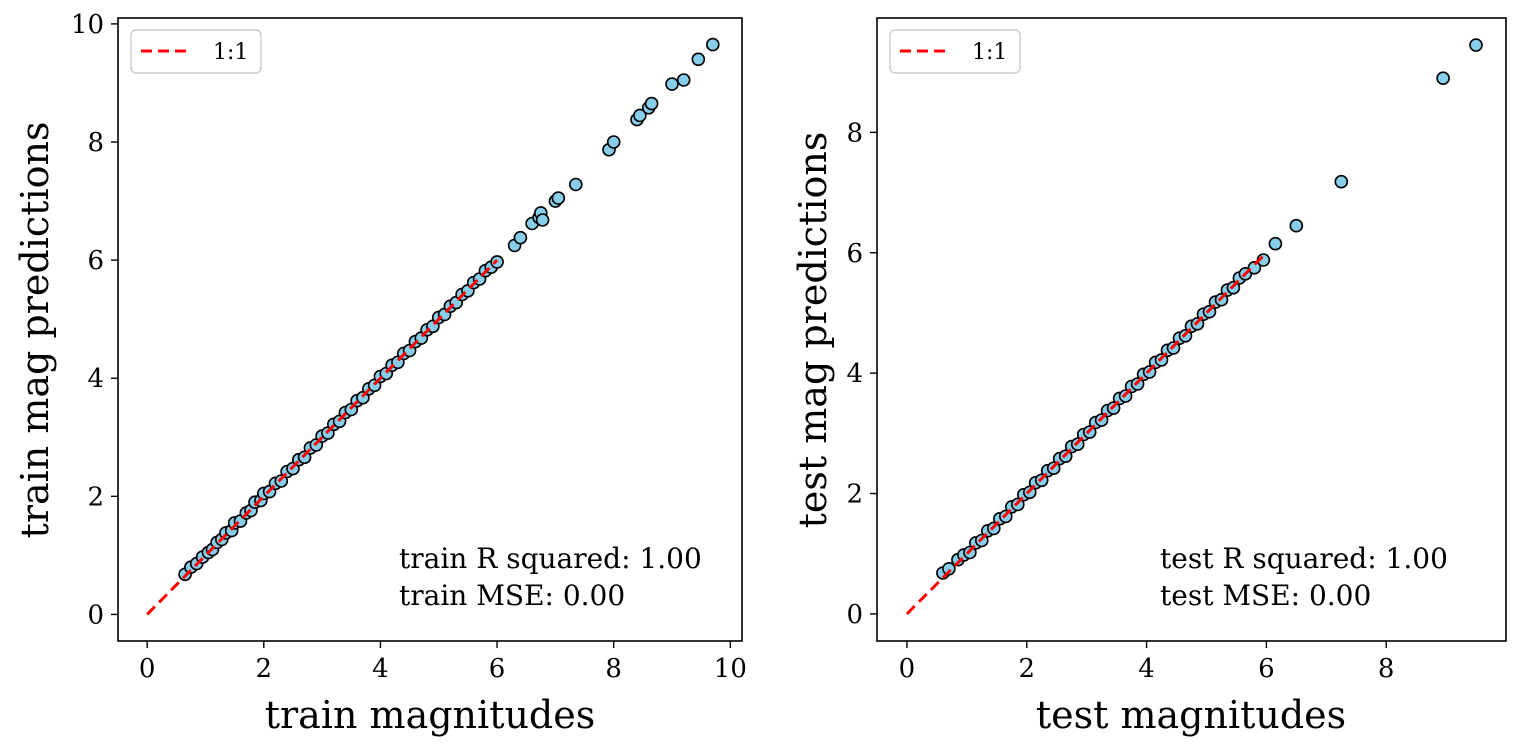 This screenshot has width=1521, height=751. What do you see at coordinates (512, 595) in the screenshot?
I see `panel-1-mse-text: train MSE: 0.00` at bounding box center [512, 595].